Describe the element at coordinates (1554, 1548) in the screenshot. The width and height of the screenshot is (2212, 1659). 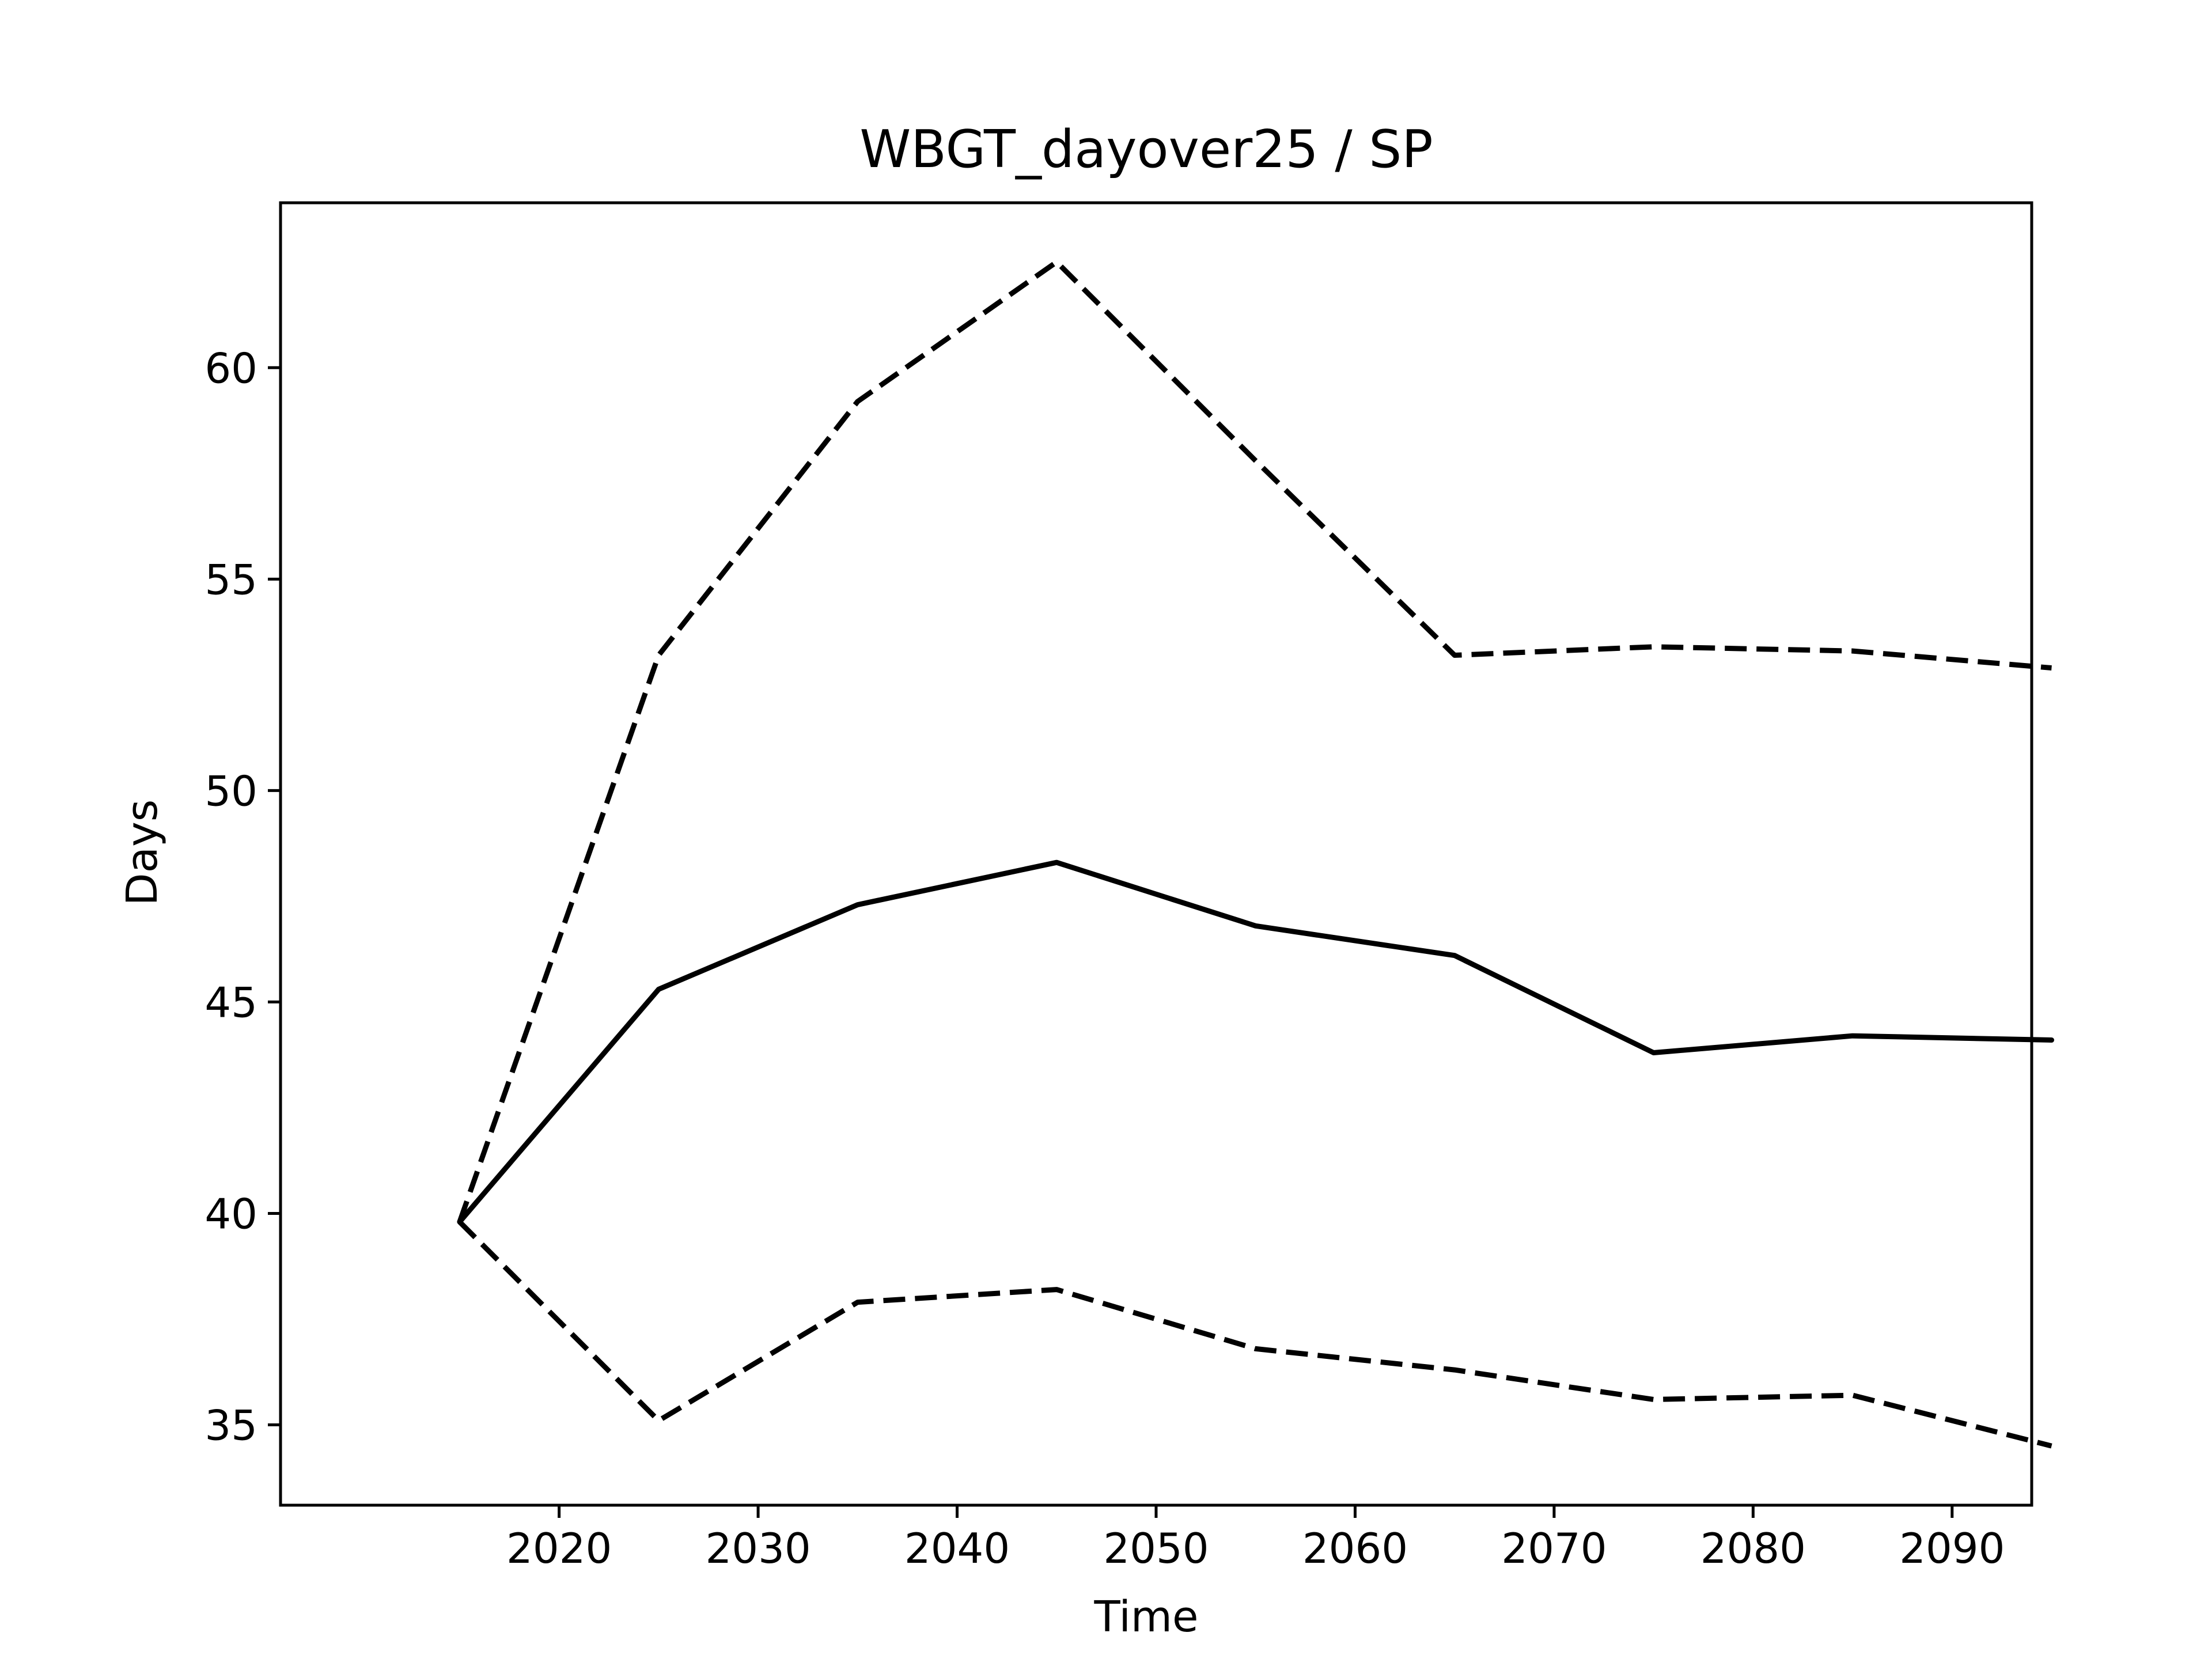
I see `x-tick-label: 2070` at that location.